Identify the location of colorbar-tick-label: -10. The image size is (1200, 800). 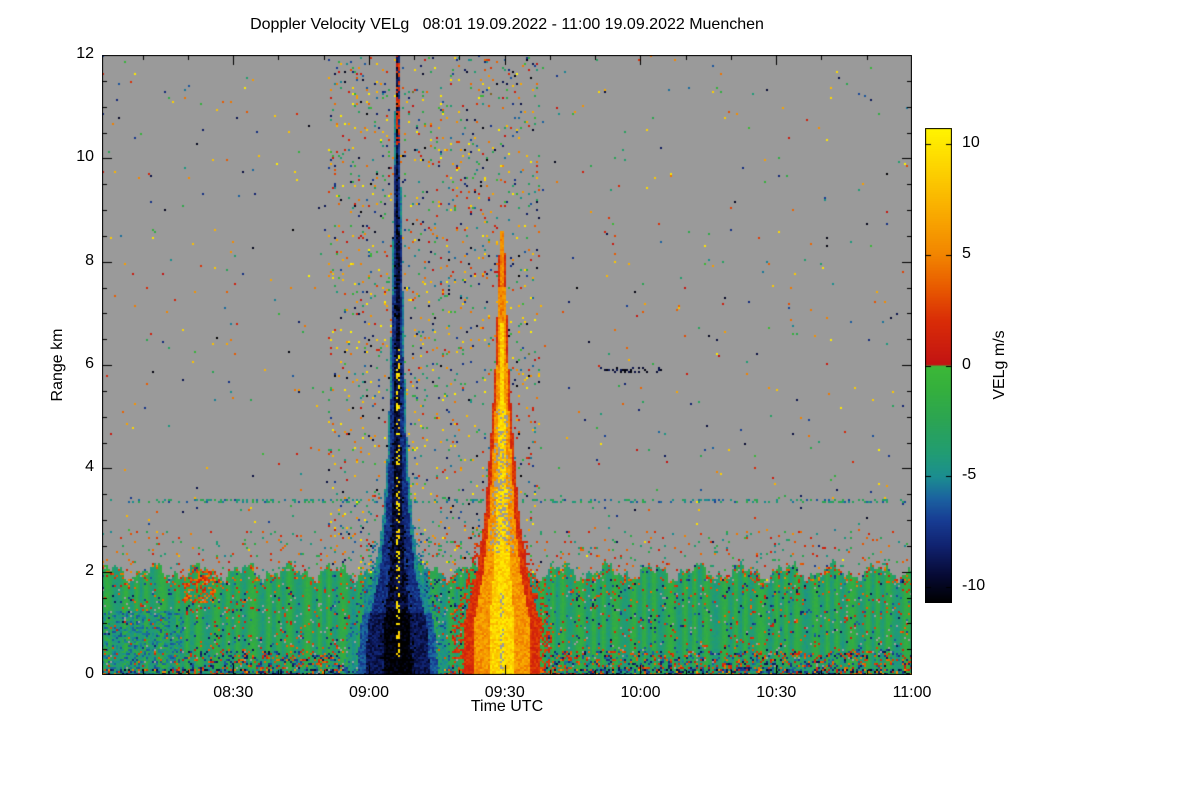
(974, 586).